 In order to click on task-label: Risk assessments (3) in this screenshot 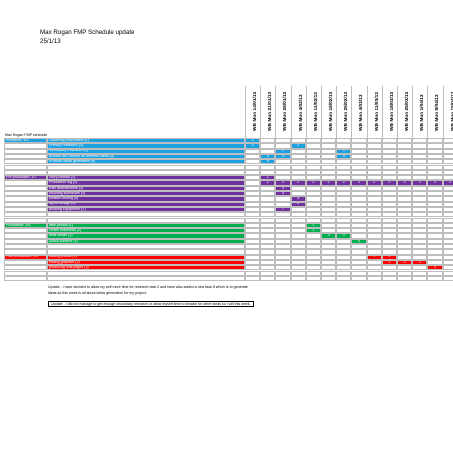, I will do `click(146, 188)`.